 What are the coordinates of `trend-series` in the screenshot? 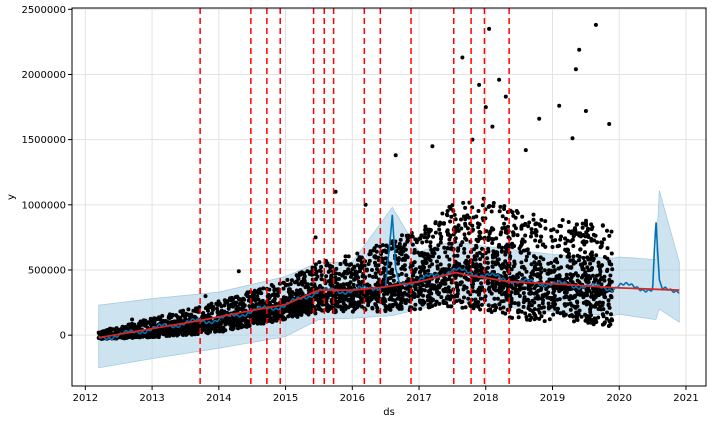 It's located at (389, 305).